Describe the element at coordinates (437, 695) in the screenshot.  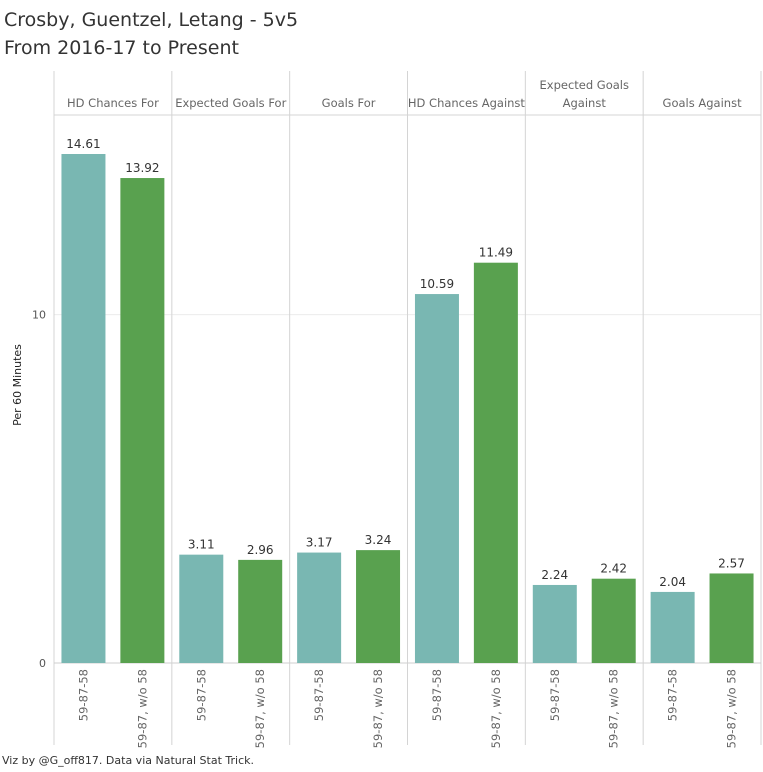
I see `x-tick-label-3-0: 59-87-58` at that location.